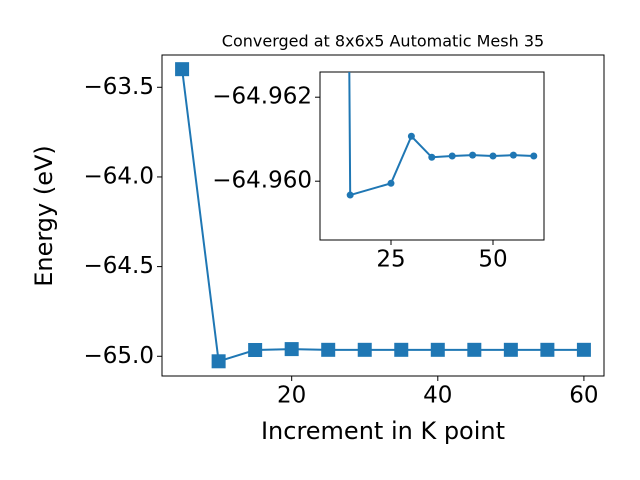  What do you see at coordinates (44, 216) in the screenshot?
I see `y-axis-label: Energy (eV)` at bounding box center [44, 216].